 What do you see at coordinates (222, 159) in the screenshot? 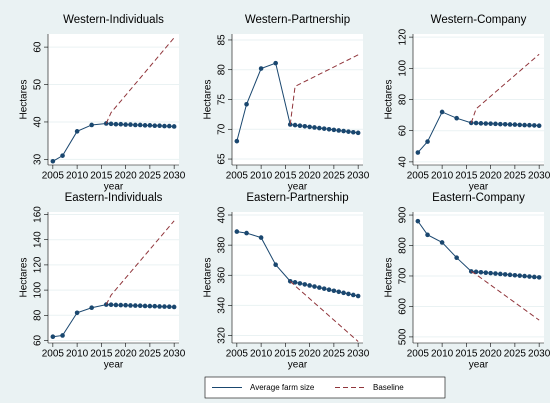
I see `y-tick-label: 65` at bounding box center [222, 159].